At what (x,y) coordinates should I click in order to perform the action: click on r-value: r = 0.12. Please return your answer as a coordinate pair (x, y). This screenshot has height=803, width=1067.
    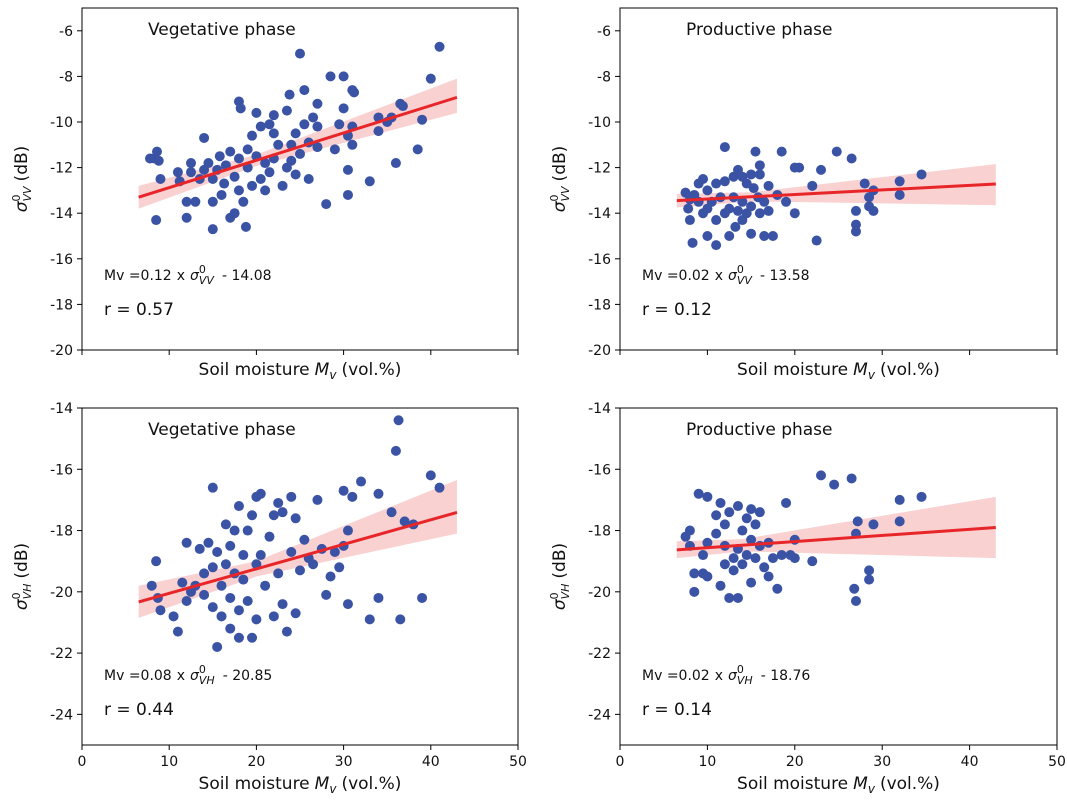
    Looking at the image, I should click on (677, 310).